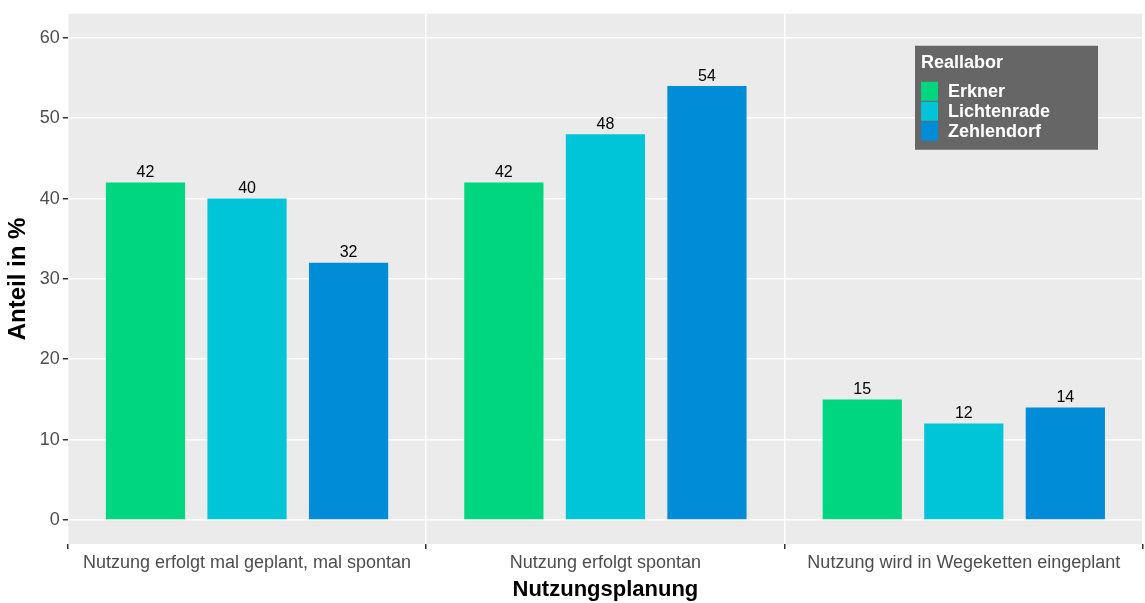  What do you see at coordinates (999, 110) in the screenshot?
I see `legend-label: Lichtenrade` at bounding box center [999, 110].